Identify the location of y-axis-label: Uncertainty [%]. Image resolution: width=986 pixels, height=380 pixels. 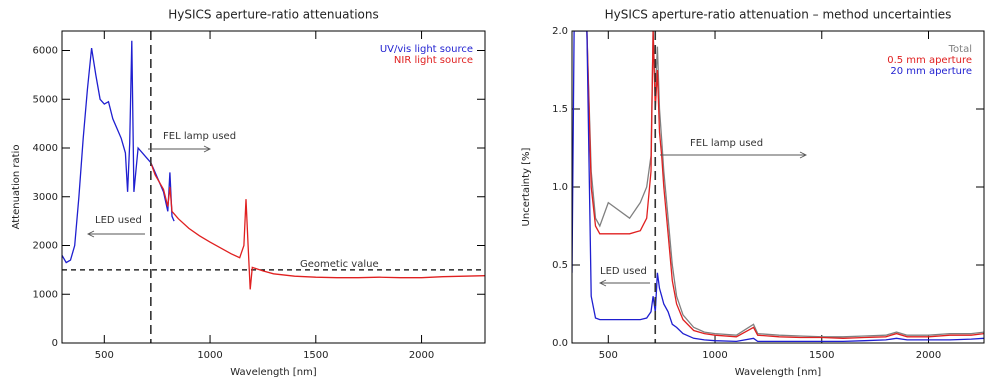
(526, 186).